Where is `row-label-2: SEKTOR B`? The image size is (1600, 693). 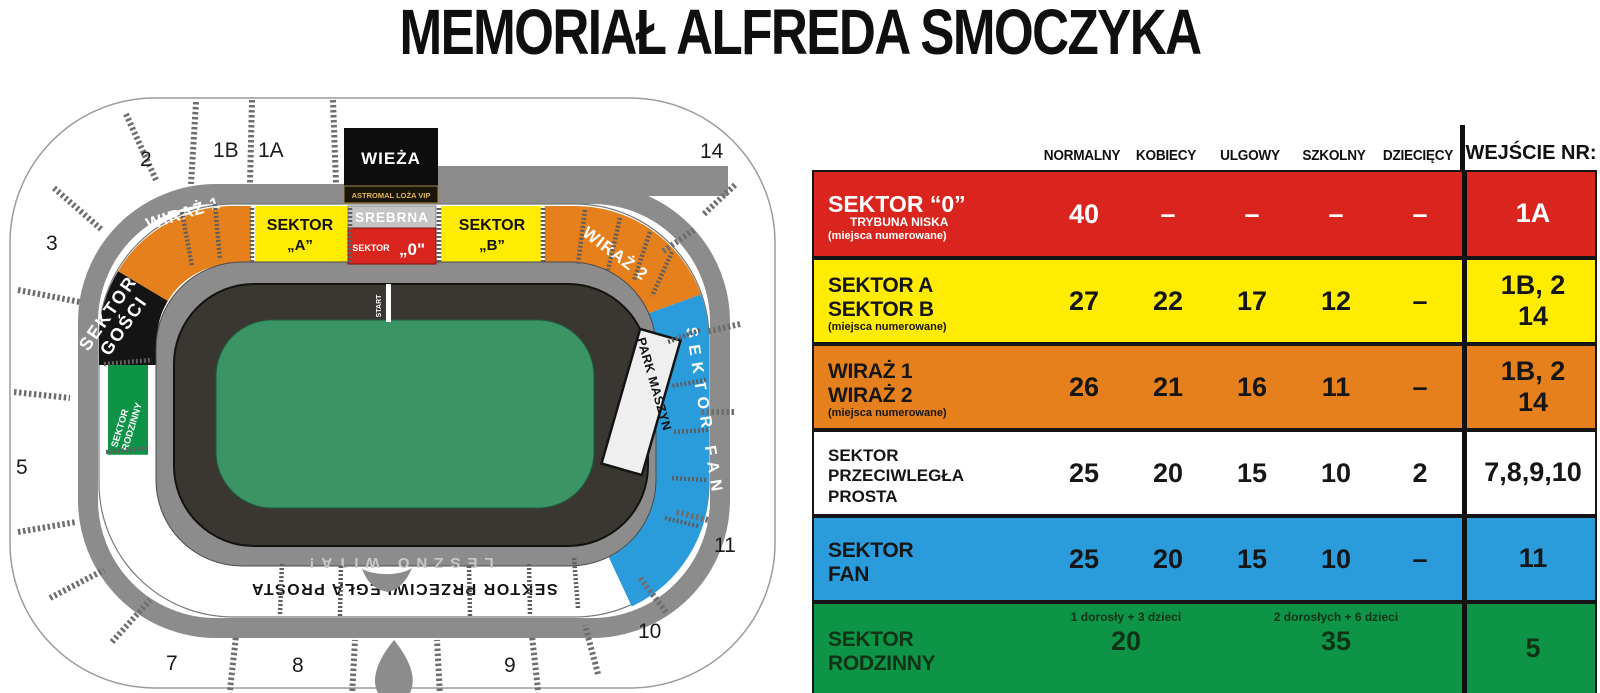 row-label-2: SEKTOR B is located at coordinates (881, 309).